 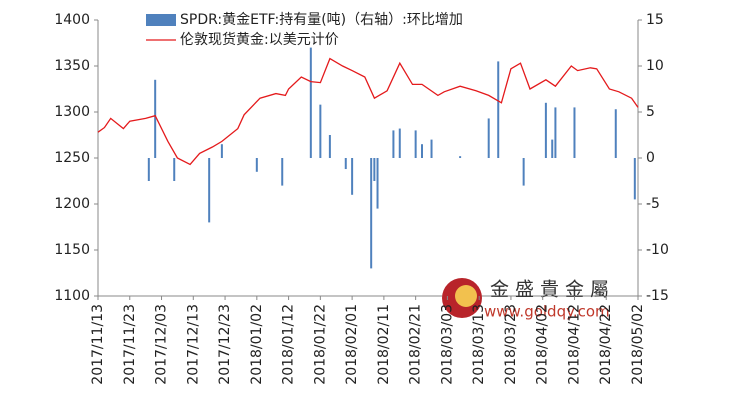 What do you see at coordinates (447, 344) in the screenshot?
I see `x-tick-label: 2018/03/03` at bounding box center [447, 344].